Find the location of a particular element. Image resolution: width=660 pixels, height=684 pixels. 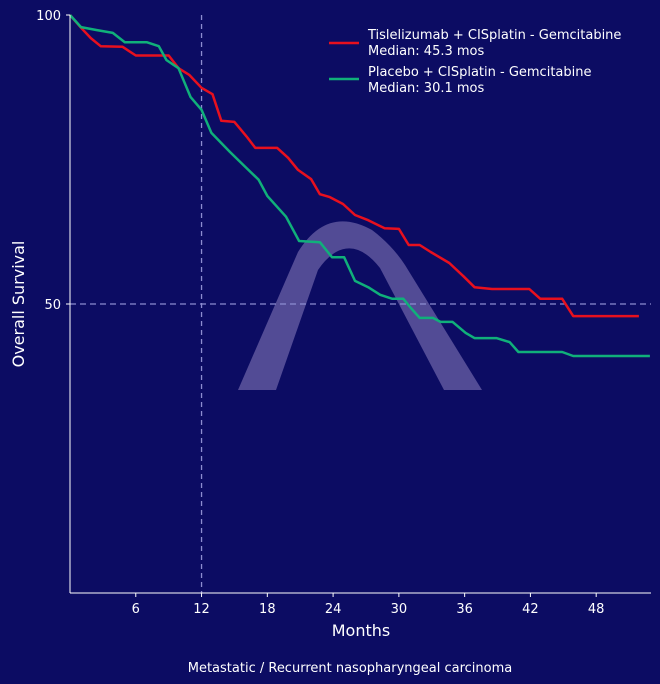

x-tick-label: 6 is located at coordinates (136, 609).